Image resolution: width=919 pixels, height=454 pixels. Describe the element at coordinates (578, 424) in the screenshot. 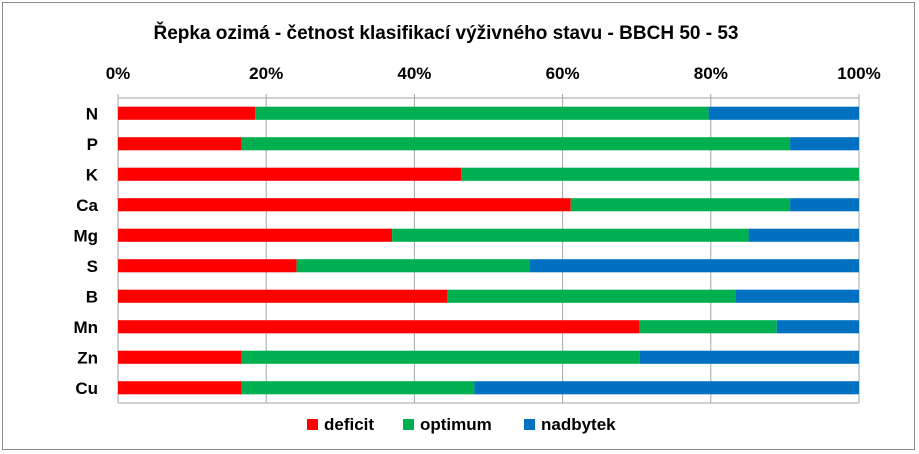

I see `legend-label-nadbytek: nadbytek` at that location.